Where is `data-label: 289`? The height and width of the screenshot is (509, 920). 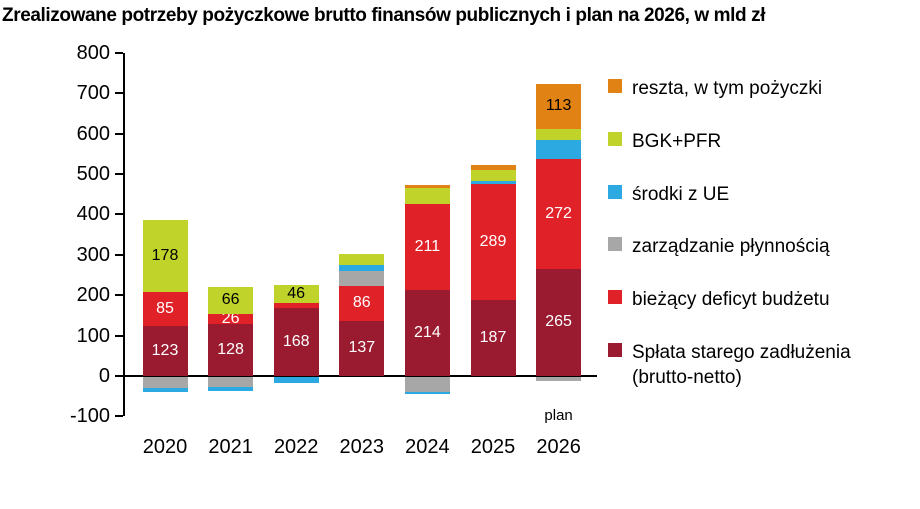 data-label: 289 is located at coordinates (493, 242).